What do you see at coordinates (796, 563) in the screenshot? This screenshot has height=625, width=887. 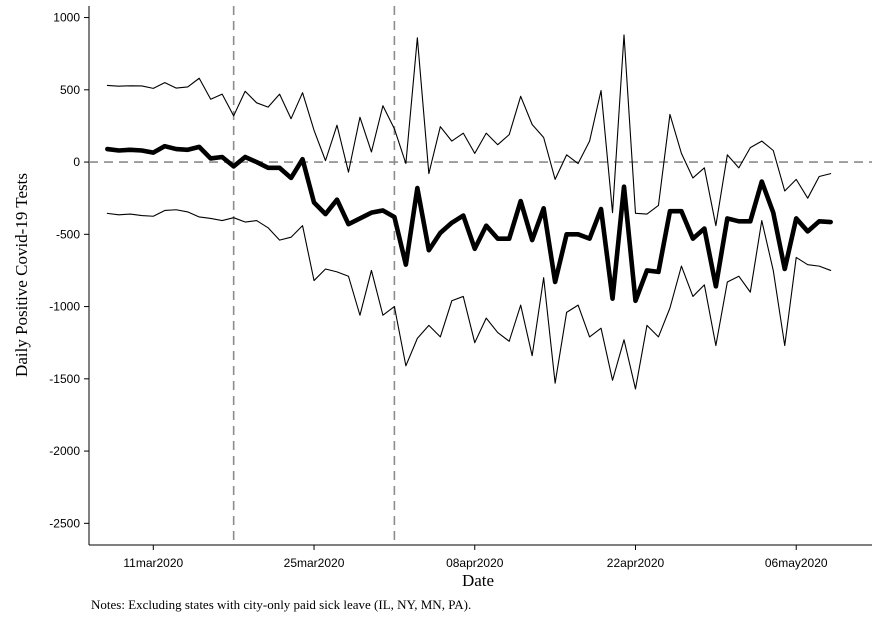 I see `x-tick-label: 06may2020` at bounding box center [796, 563].